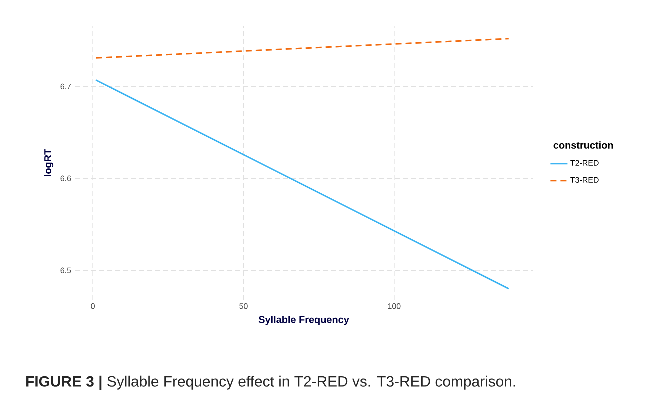 The width and height of the screenshot is (654, 405). Describe the element at coordinates (49, 162) in the screenshot. I see `y-axis-title: logRT` at that location.